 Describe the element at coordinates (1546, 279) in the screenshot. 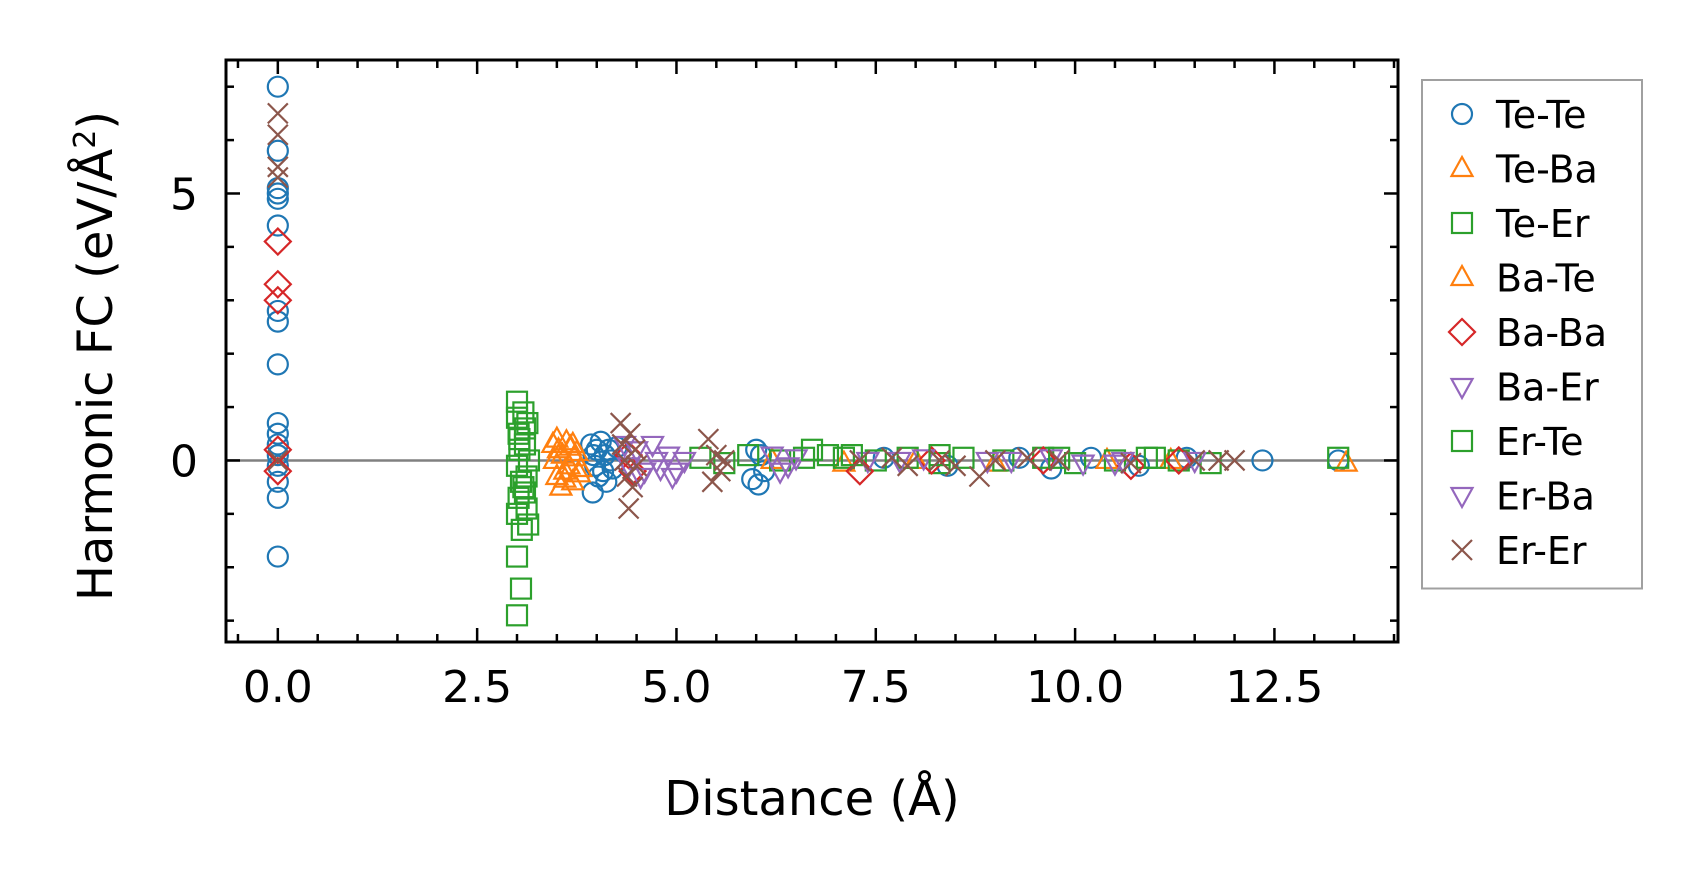

I see `legend-label: Ba-Te` at that location.